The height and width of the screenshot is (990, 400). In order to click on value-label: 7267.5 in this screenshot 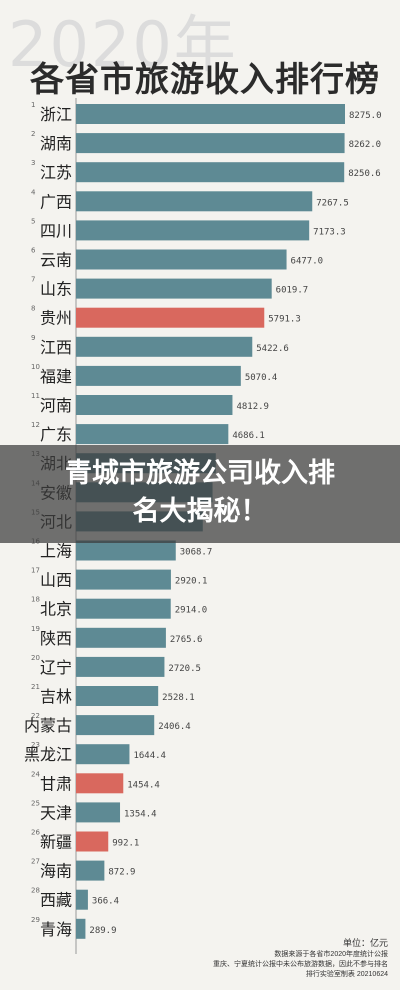, I will do `click(332, 203)`.